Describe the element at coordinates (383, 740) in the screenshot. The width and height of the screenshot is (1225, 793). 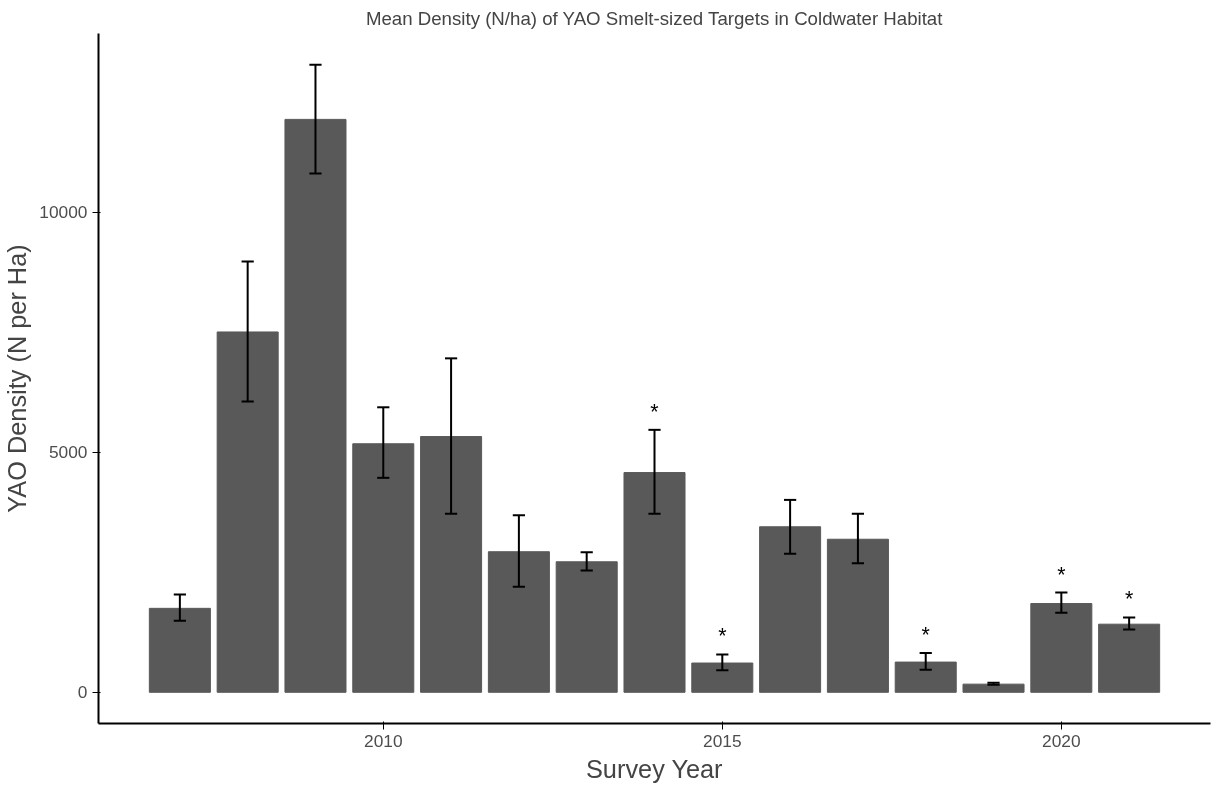
I see `x-tick-label: 2010` at that location.